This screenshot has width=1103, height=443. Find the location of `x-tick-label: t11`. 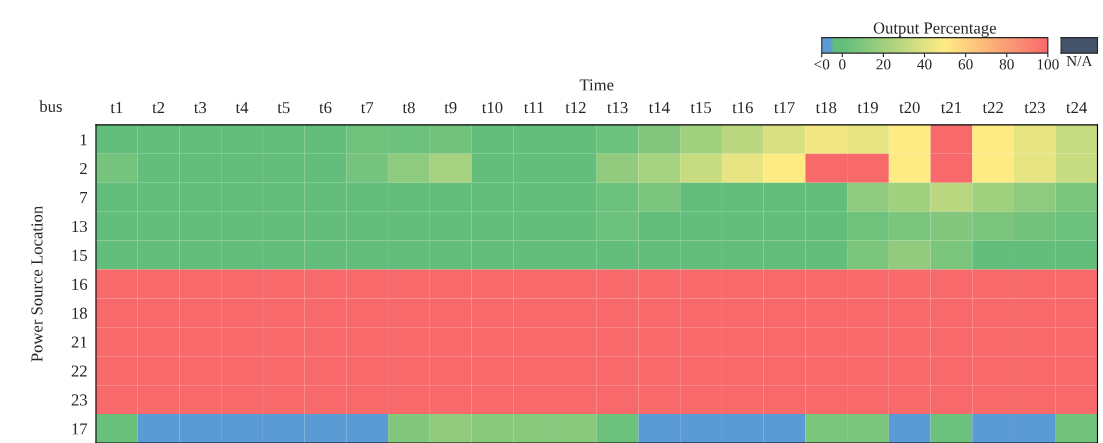

x-tick-label: t11 is located at coordinates (533, 108).